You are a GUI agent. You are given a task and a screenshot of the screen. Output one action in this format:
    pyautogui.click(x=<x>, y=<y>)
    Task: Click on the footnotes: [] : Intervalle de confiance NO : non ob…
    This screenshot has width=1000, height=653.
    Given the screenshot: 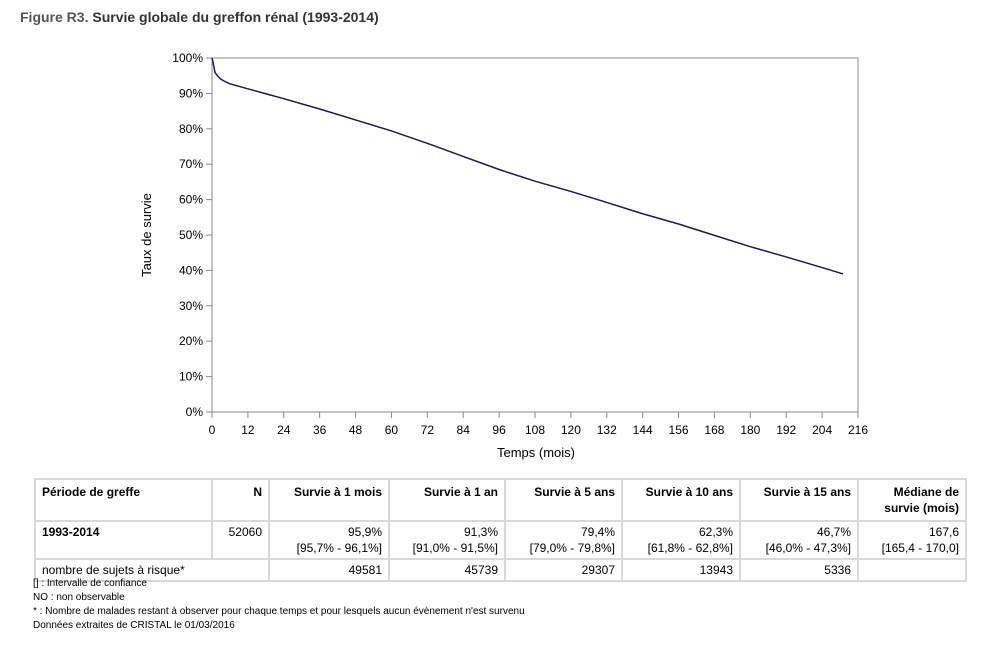 What is the action you would take?
    pyautogui.click(x=279, y=605)
    